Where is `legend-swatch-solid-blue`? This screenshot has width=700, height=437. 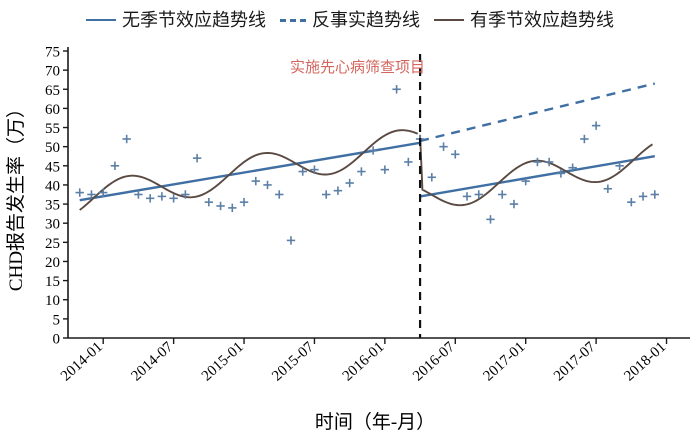 legend-swatch-solid-blue is located at coordinates (101, 20).